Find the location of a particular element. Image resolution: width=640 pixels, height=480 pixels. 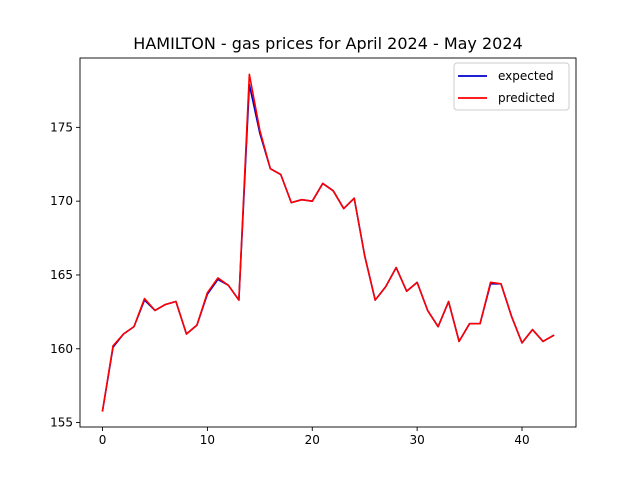

x-tick-label: 30 is located at coordinates (416, 440).